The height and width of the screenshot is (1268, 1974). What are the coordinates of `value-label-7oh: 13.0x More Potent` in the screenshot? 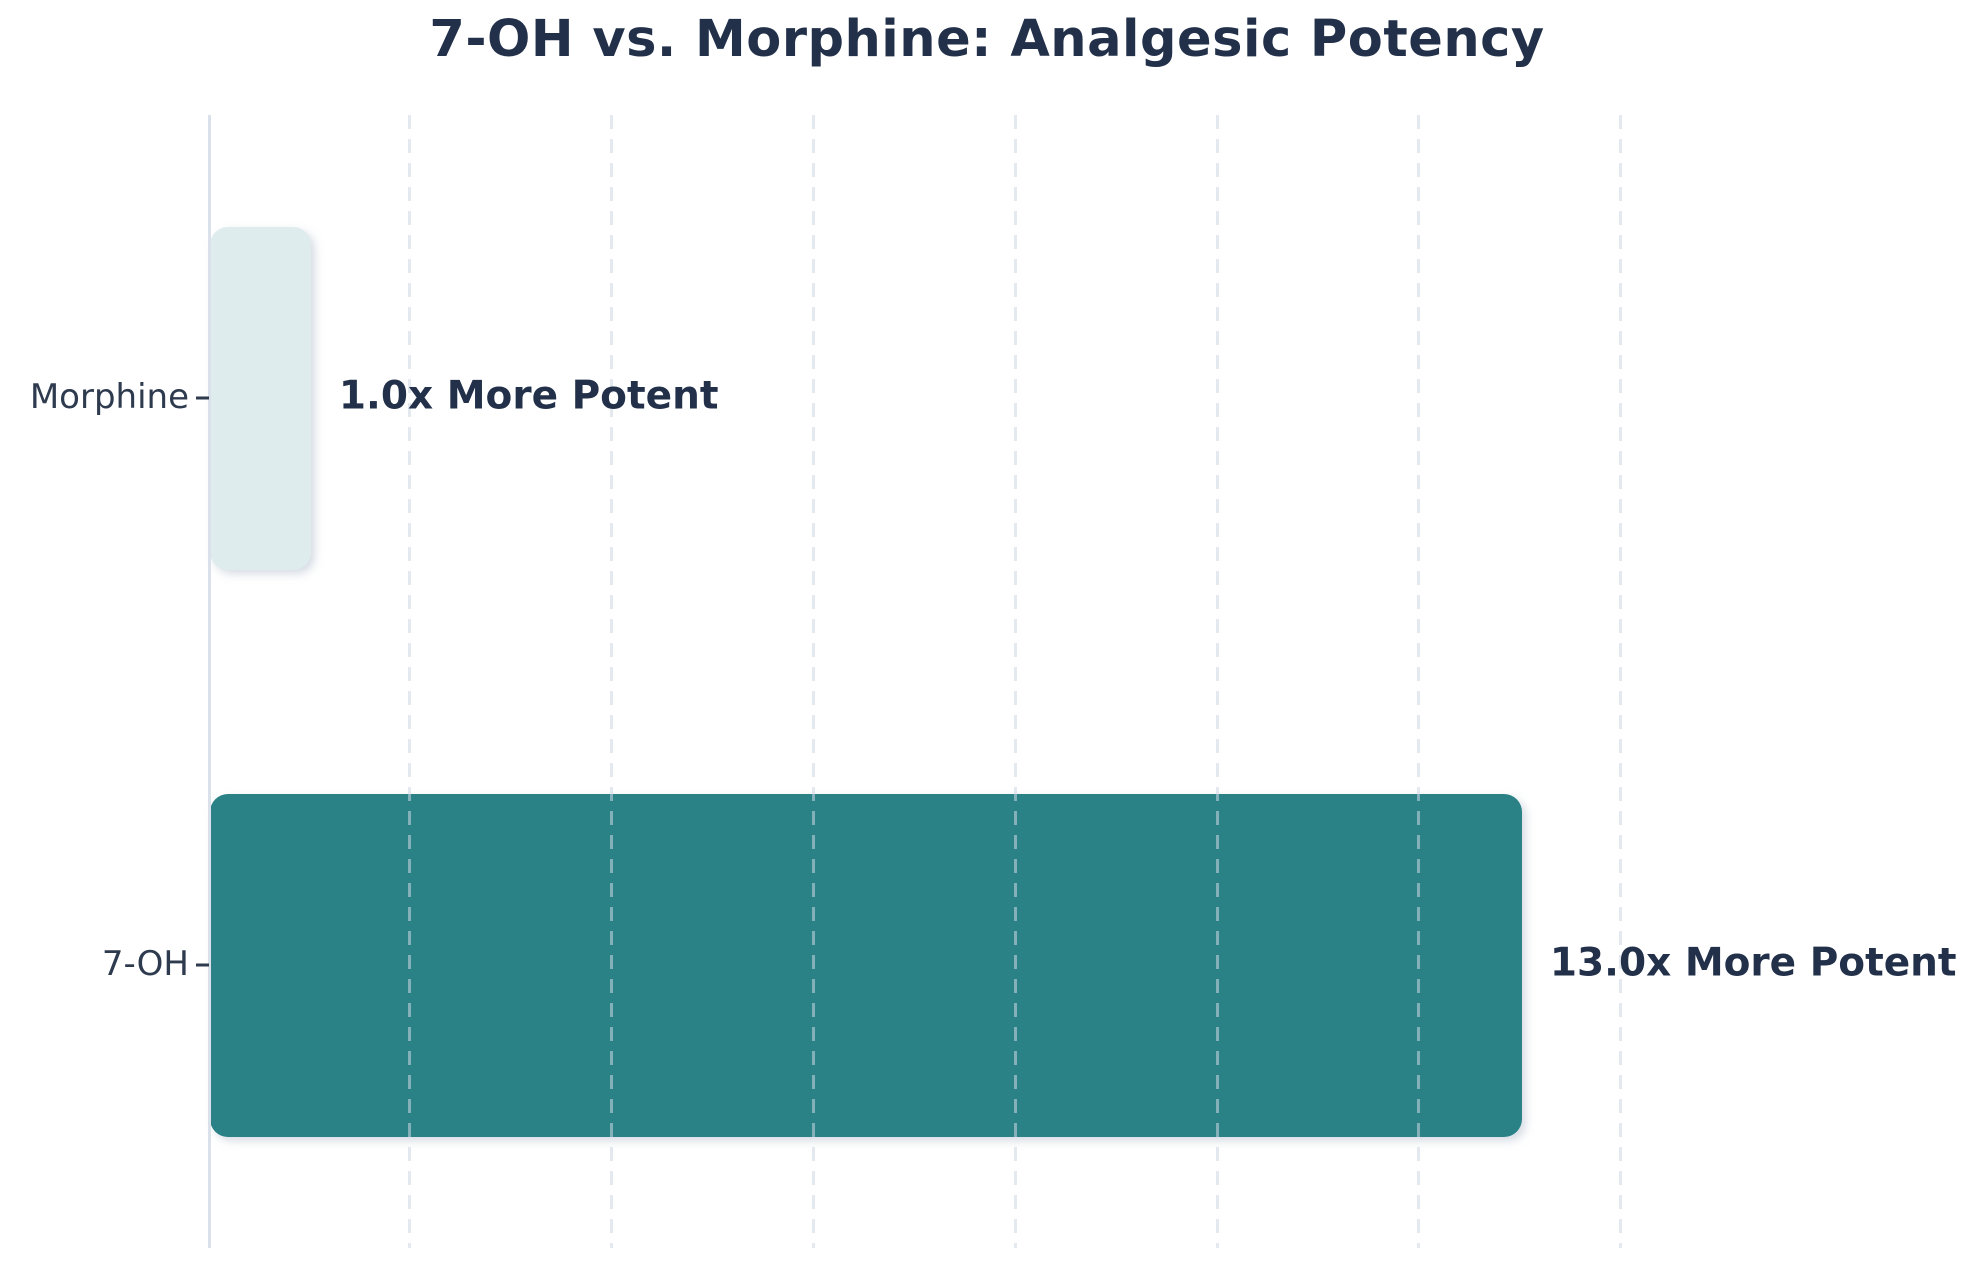 It's located at (1753, 963).